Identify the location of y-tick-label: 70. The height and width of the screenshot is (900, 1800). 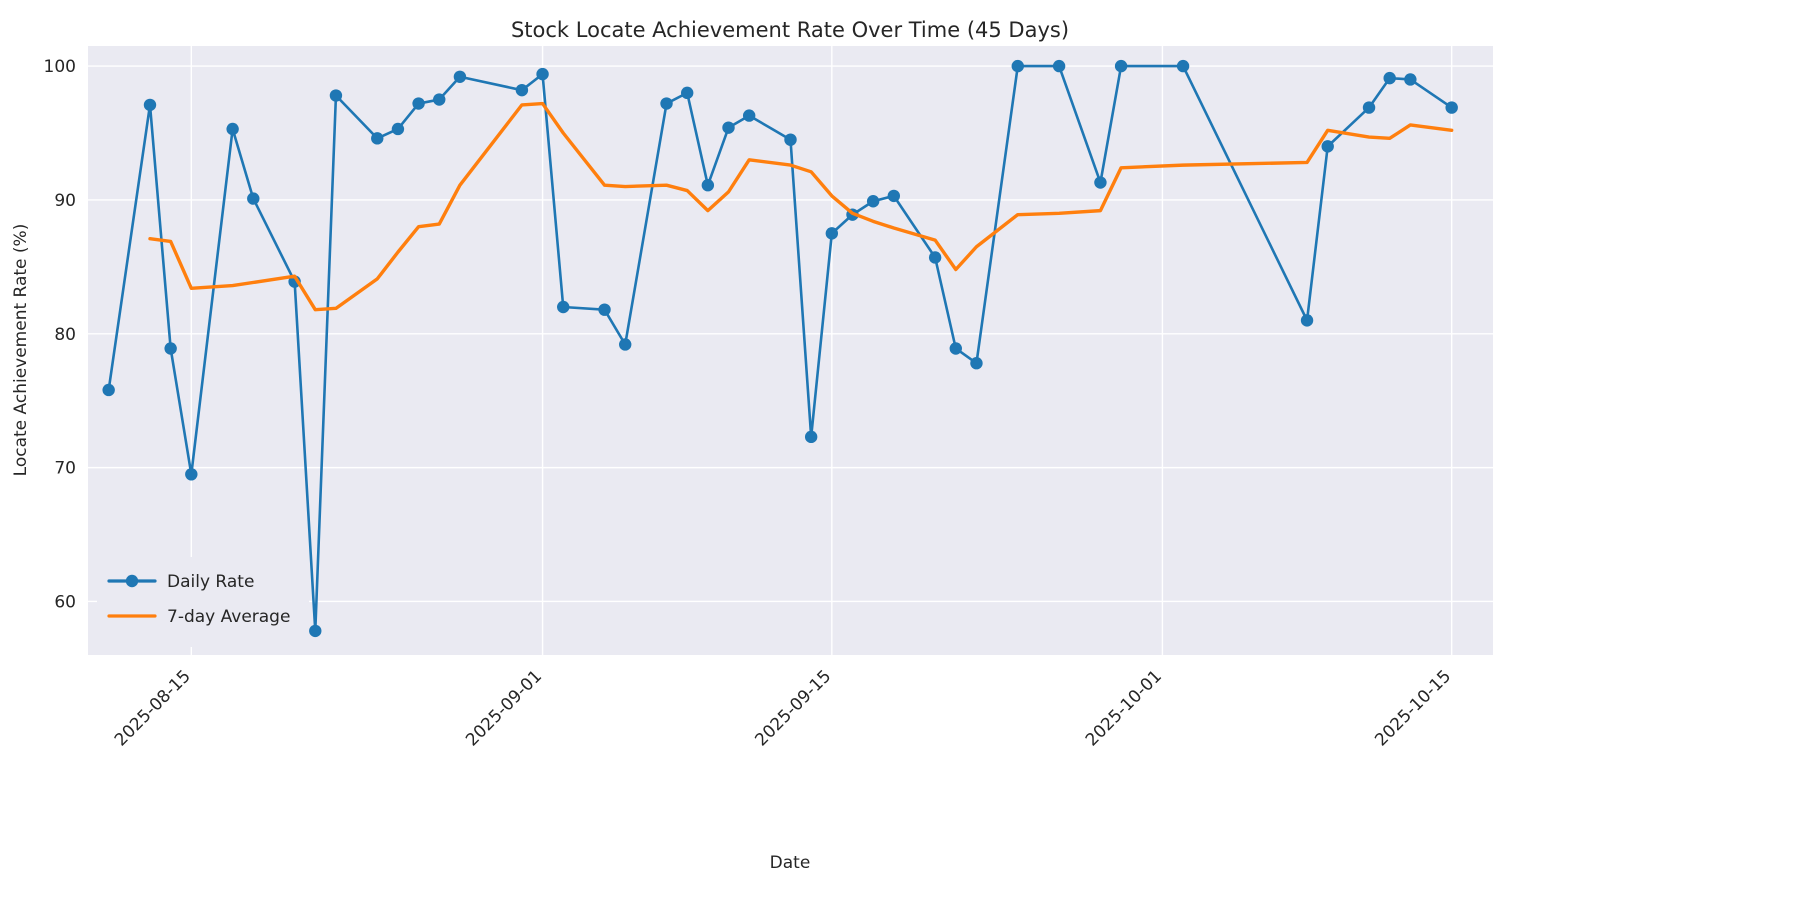
(65, 469).